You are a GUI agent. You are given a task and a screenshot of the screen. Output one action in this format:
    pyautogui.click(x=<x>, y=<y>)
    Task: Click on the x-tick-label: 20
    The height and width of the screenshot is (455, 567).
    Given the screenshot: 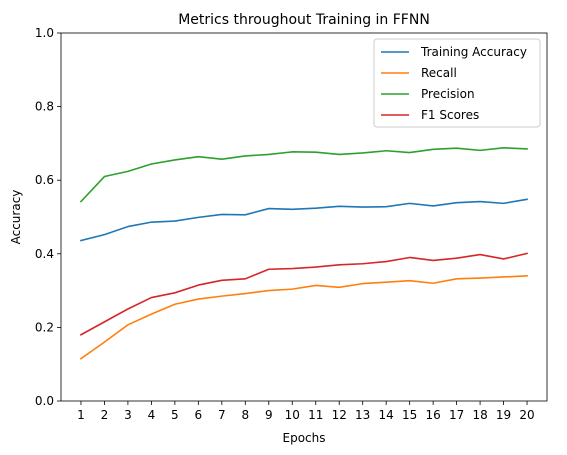 What is the action you would take?
    pyautogui.click(x=526, y=415)
    